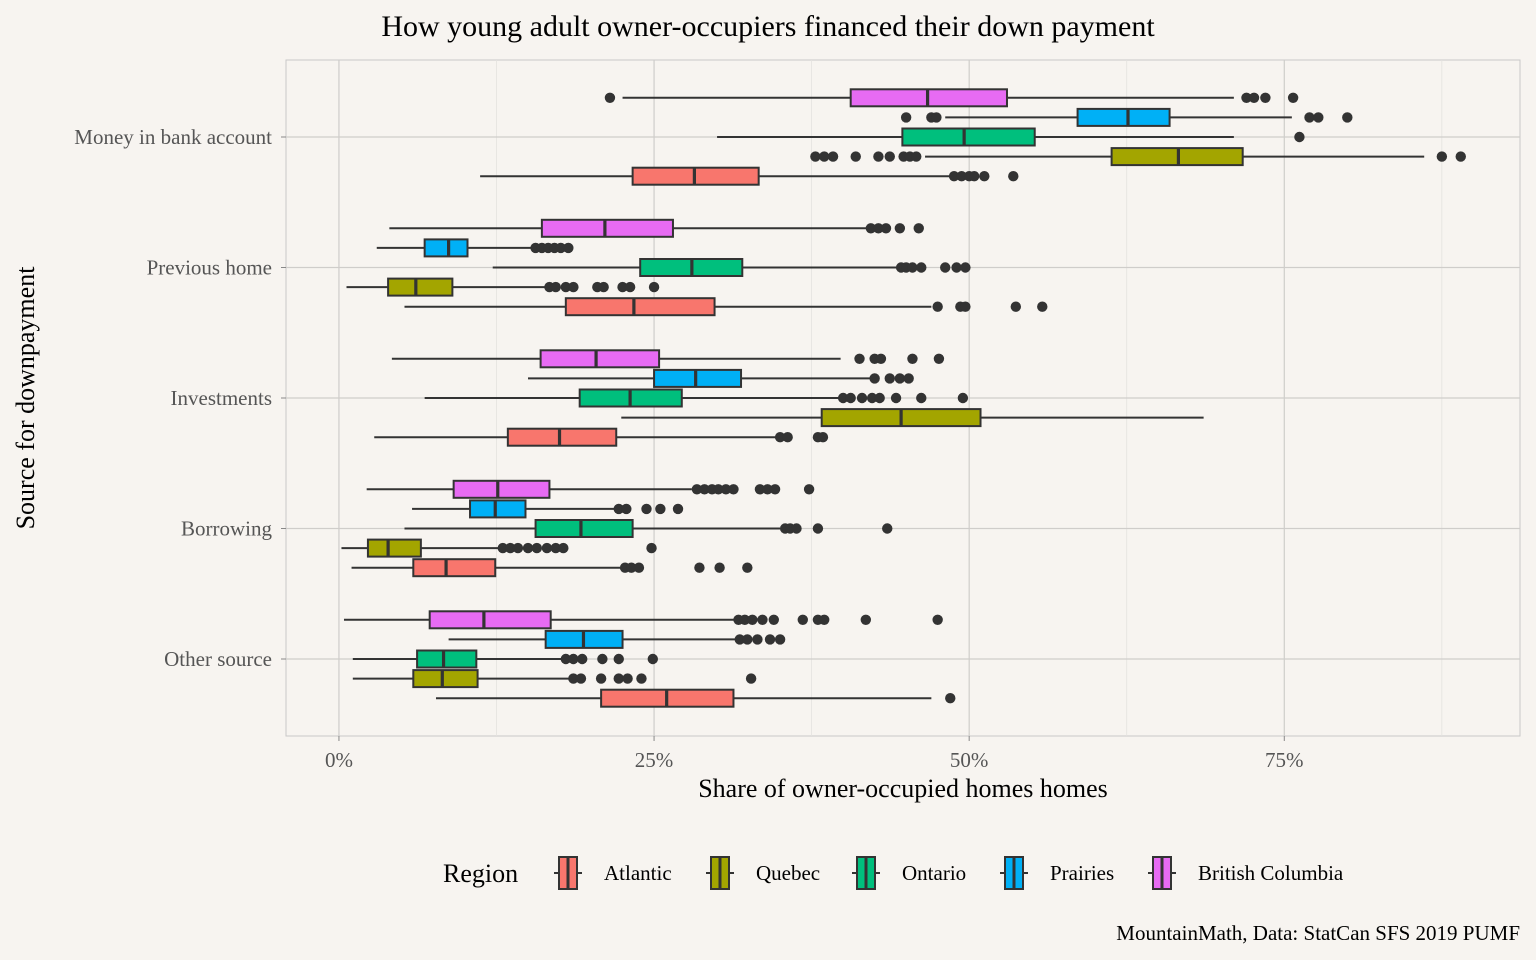 Image resolution: width=1536 pixels, height=960 pixels. I want to click on x-tick-label: 25%, so click(654, 760).